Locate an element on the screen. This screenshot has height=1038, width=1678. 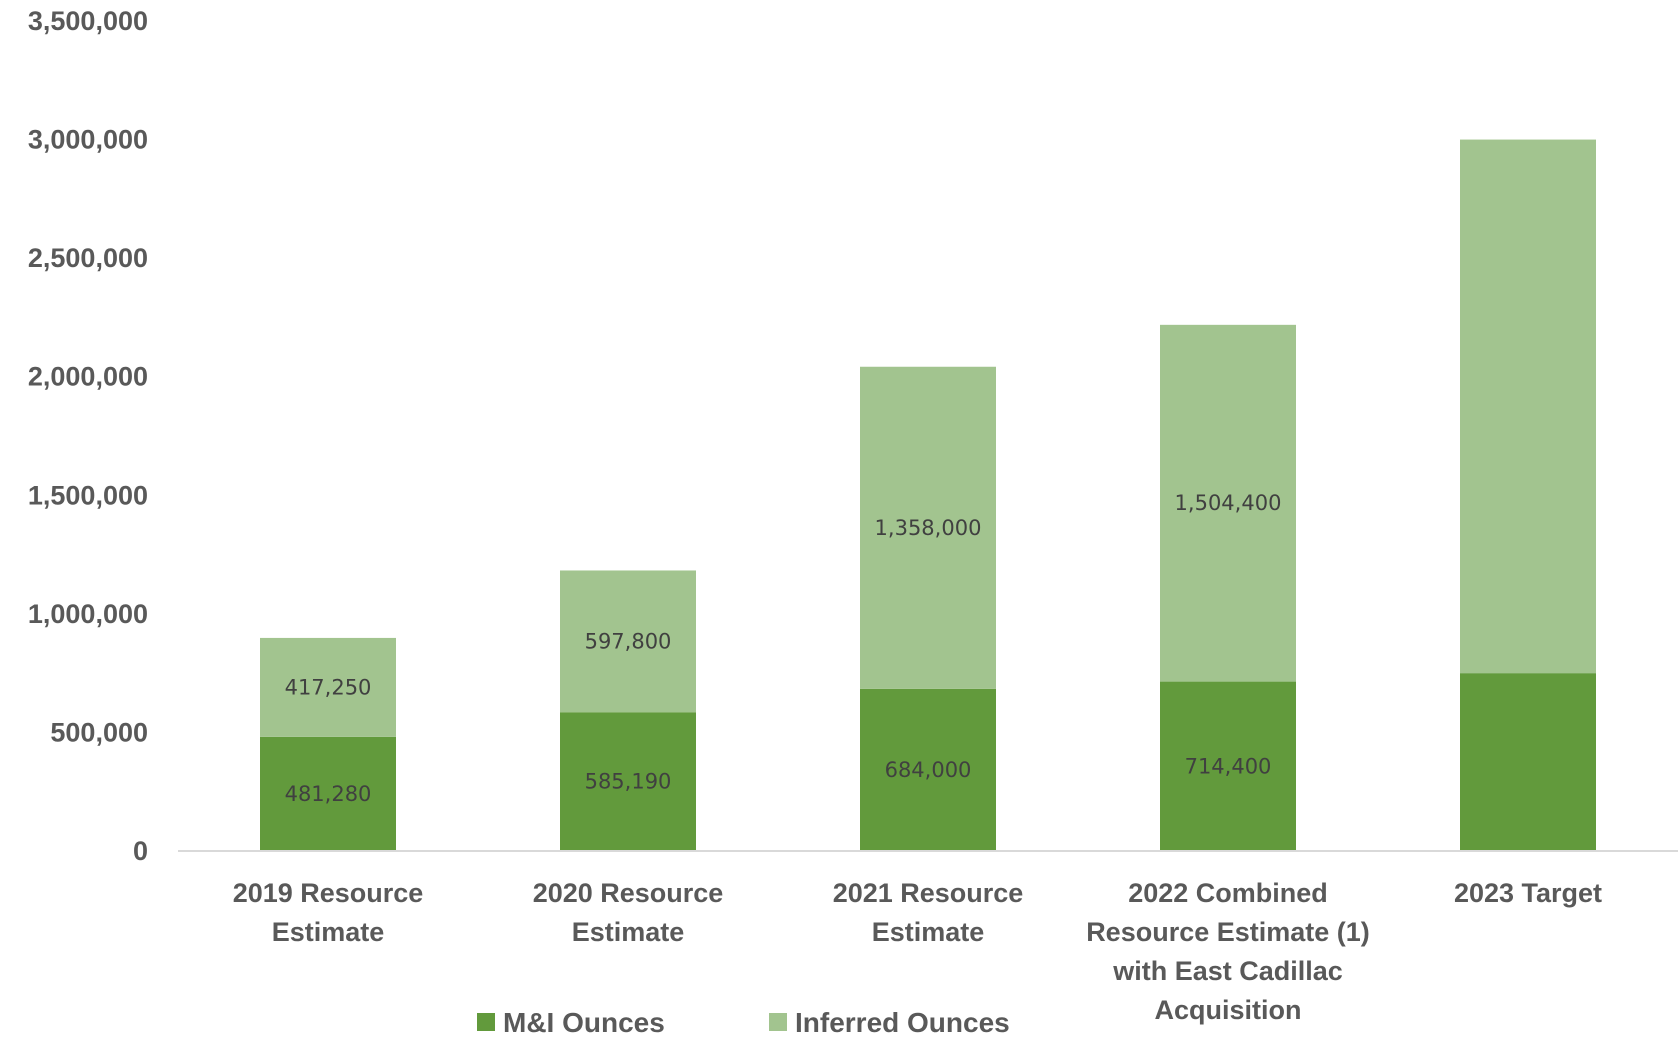
legend: M&I Ounces Inferred Ounces is located at coordinates (743, 1022).